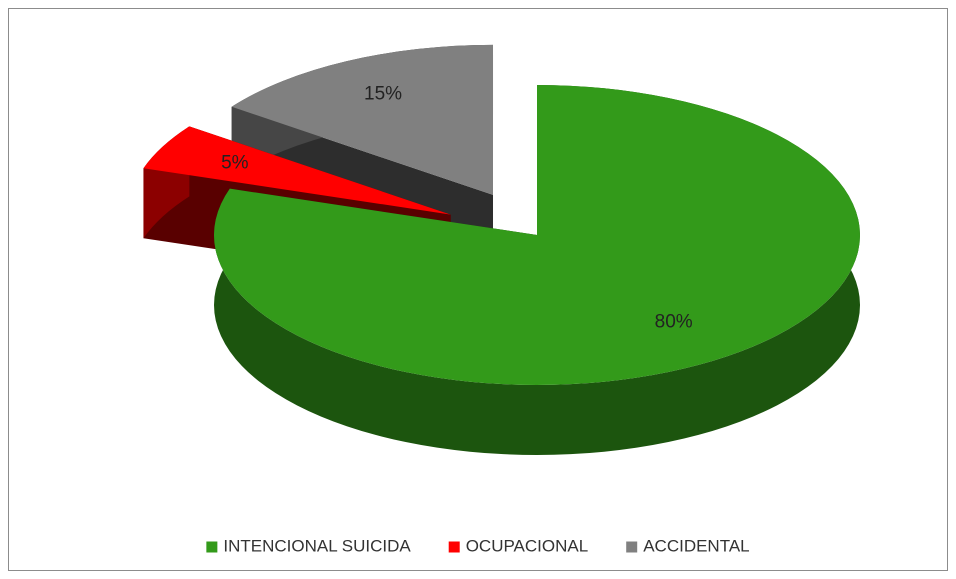 This screenshot has width=956, height=579. I want to click on legend-label: OCUPACIONAL, so click(527, 545).